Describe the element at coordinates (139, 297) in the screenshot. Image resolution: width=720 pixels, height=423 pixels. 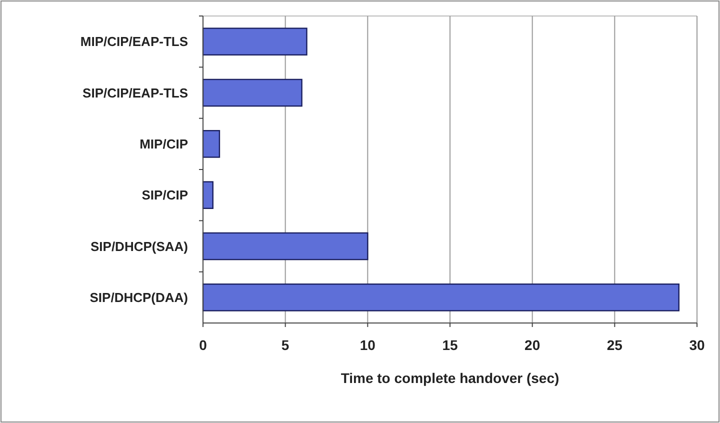
I see `y-tick-label: SIP/DHCP(DAA)` at that location.